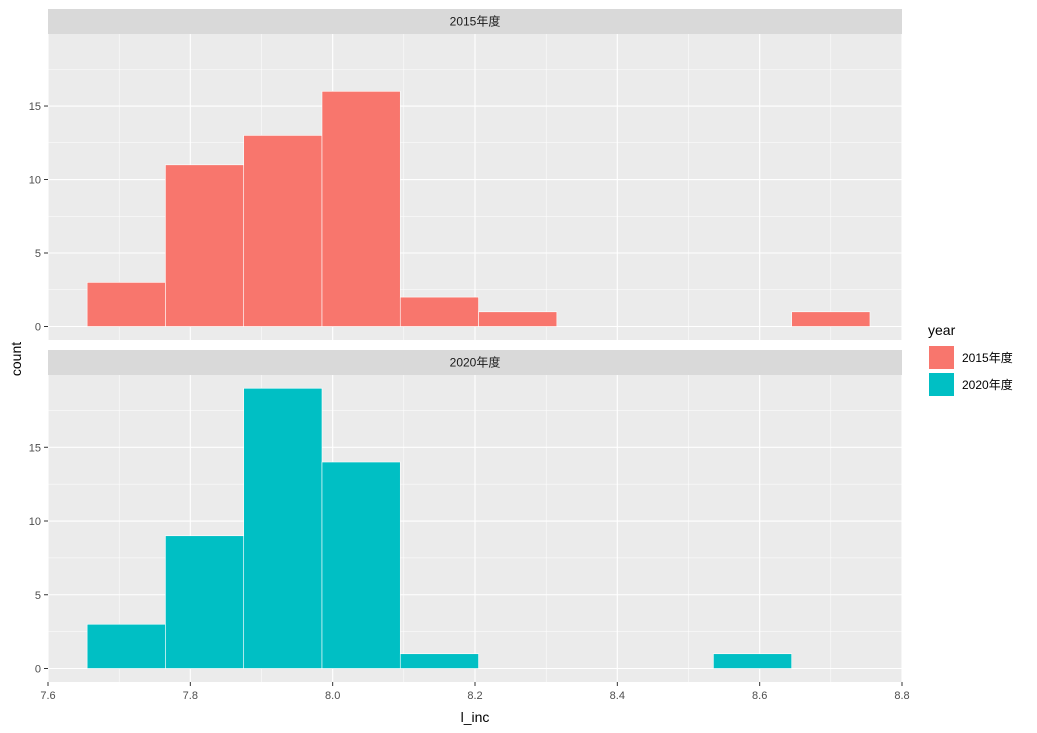 The image size is (1037, 733). What do you see at coordinates (987, 357) in the screenshot?
I see `legend-label: 2015年度` at bounding box center [987, 357].